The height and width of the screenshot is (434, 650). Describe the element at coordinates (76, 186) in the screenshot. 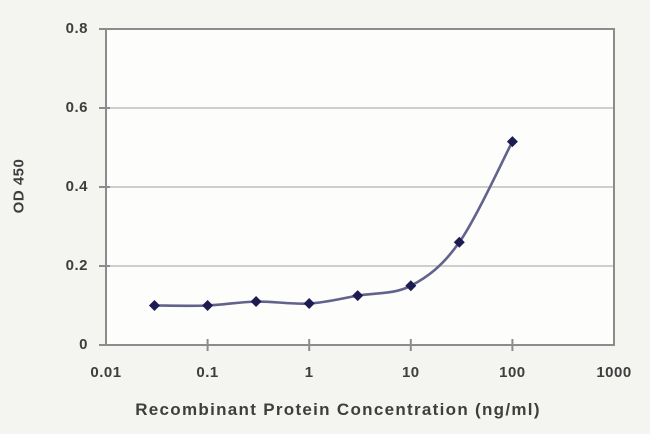

I see `y-tick-label: 0.4` at that location.